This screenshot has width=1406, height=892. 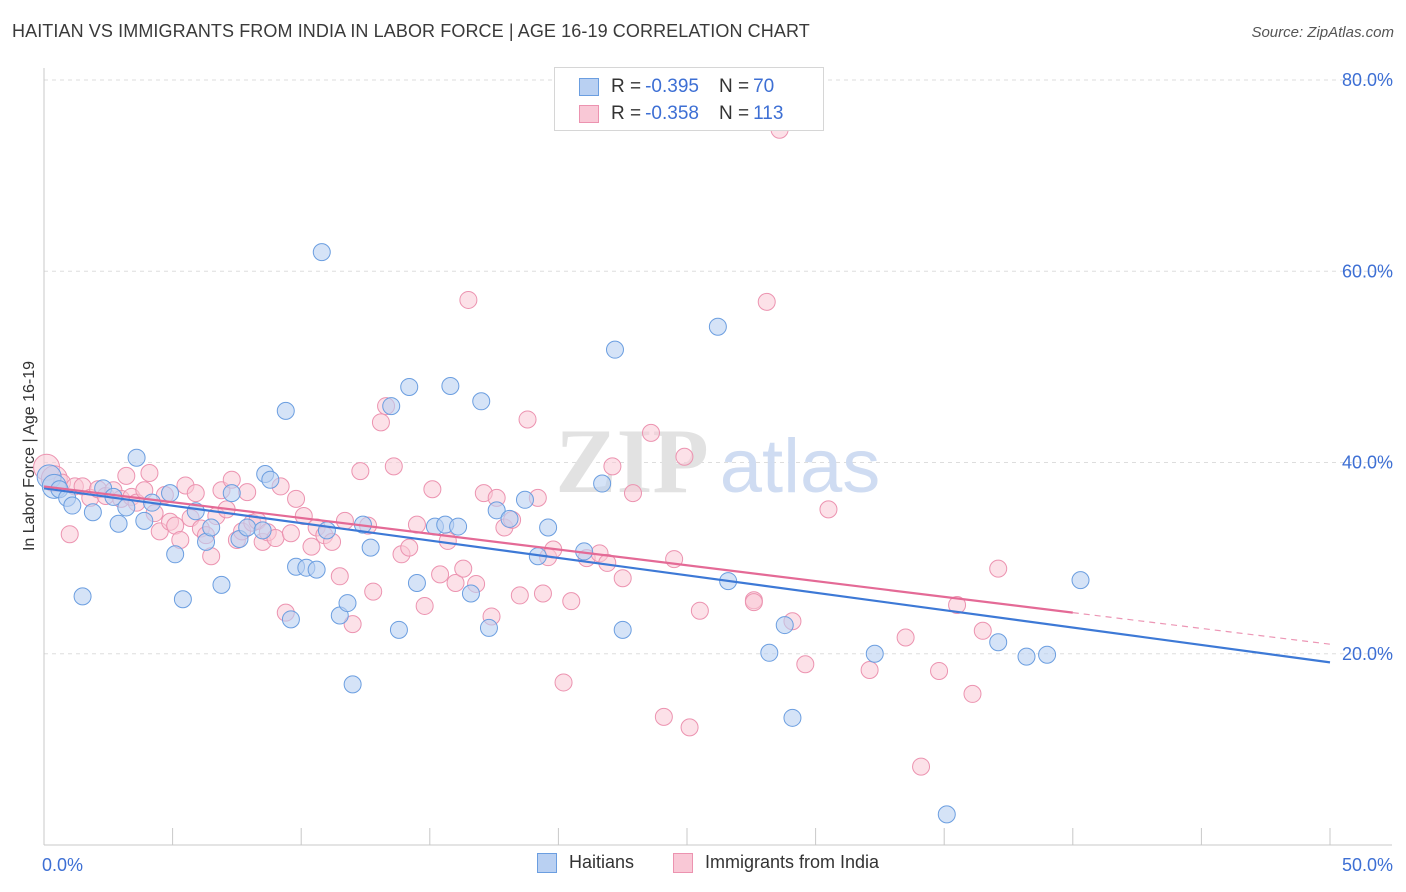 What do you see at coordinates (800, 466) in the screenshot?
I see `watermark-atlas: atlas` at bounding box center [800, 466].